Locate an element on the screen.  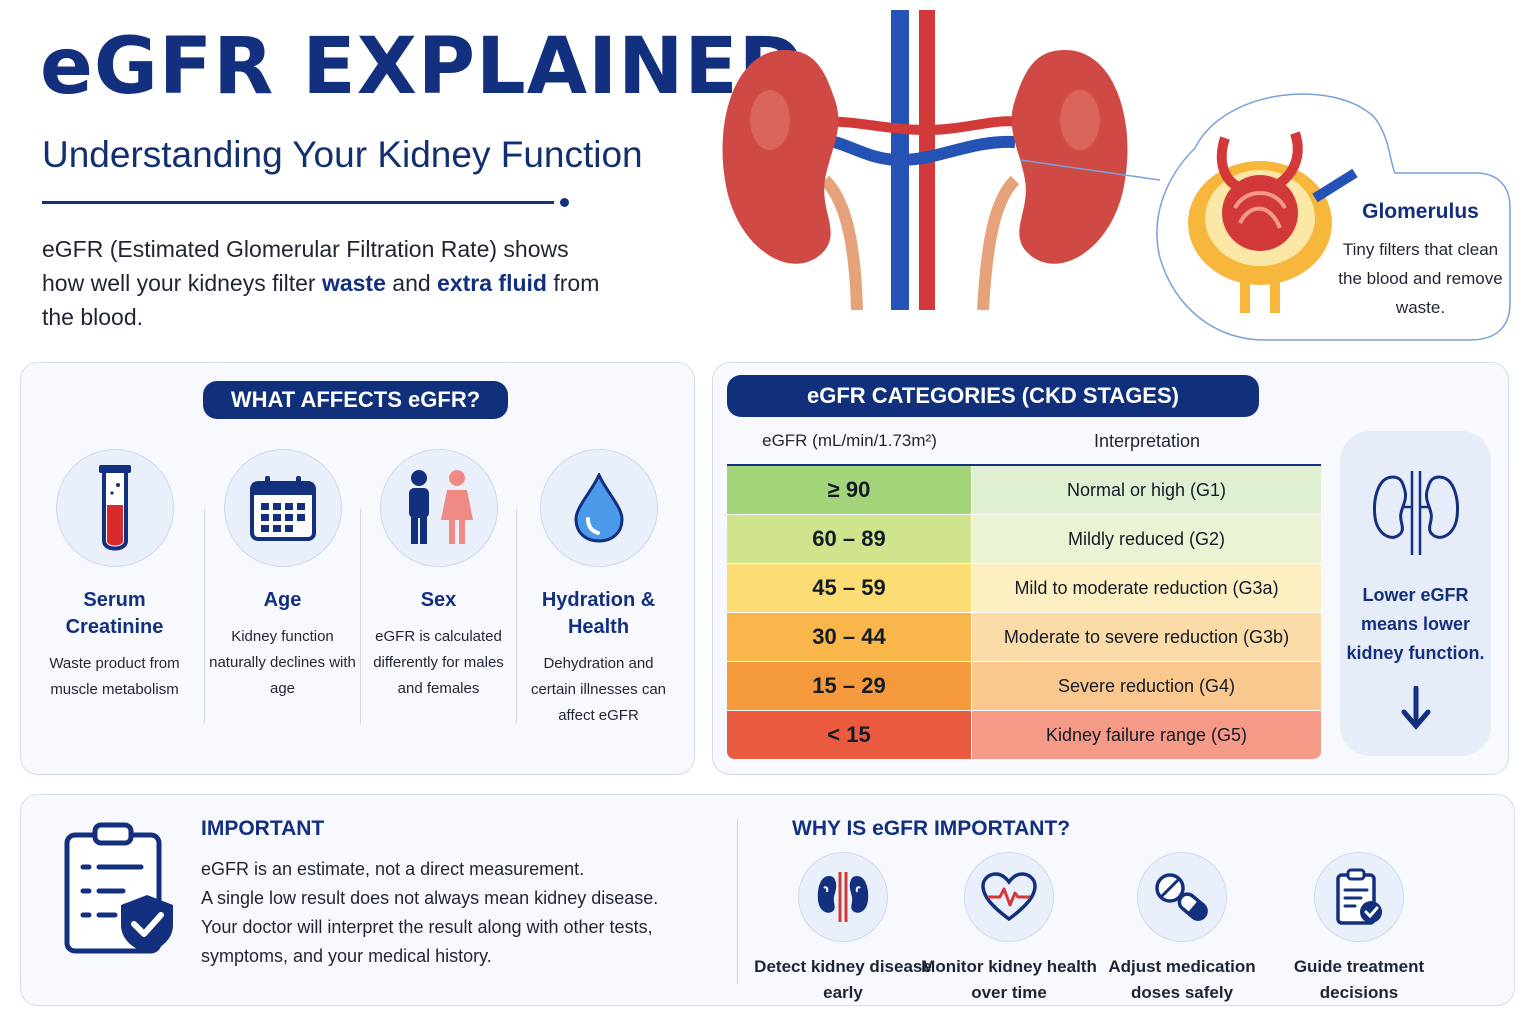
why-heading: WHY IS eGFR IMPORTANT? is located at coordinates (931, 828).